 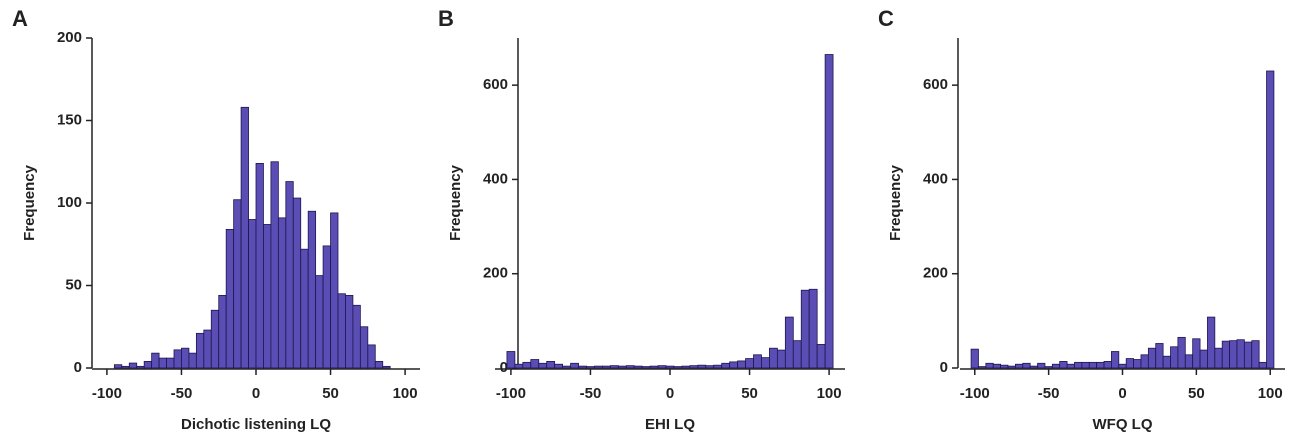 What do you see at coordinates (886, 18) in the screenshot?
I see `panel-label: C` at bounding box center [886, 18].